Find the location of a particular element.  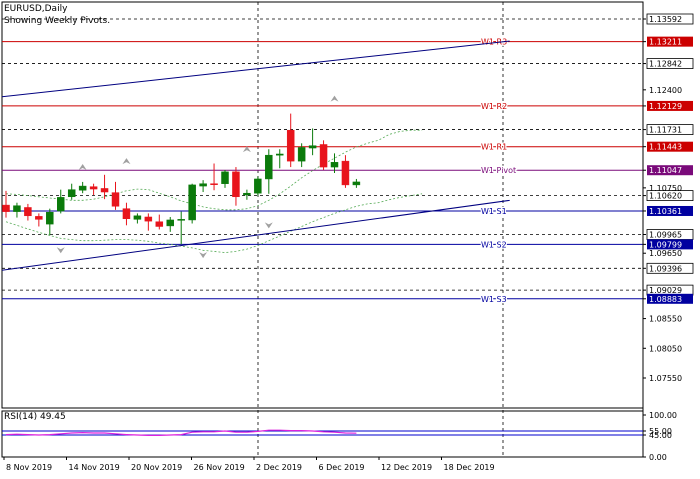

price-tag-label: 1.12842 is located at coordinates (665, 64).